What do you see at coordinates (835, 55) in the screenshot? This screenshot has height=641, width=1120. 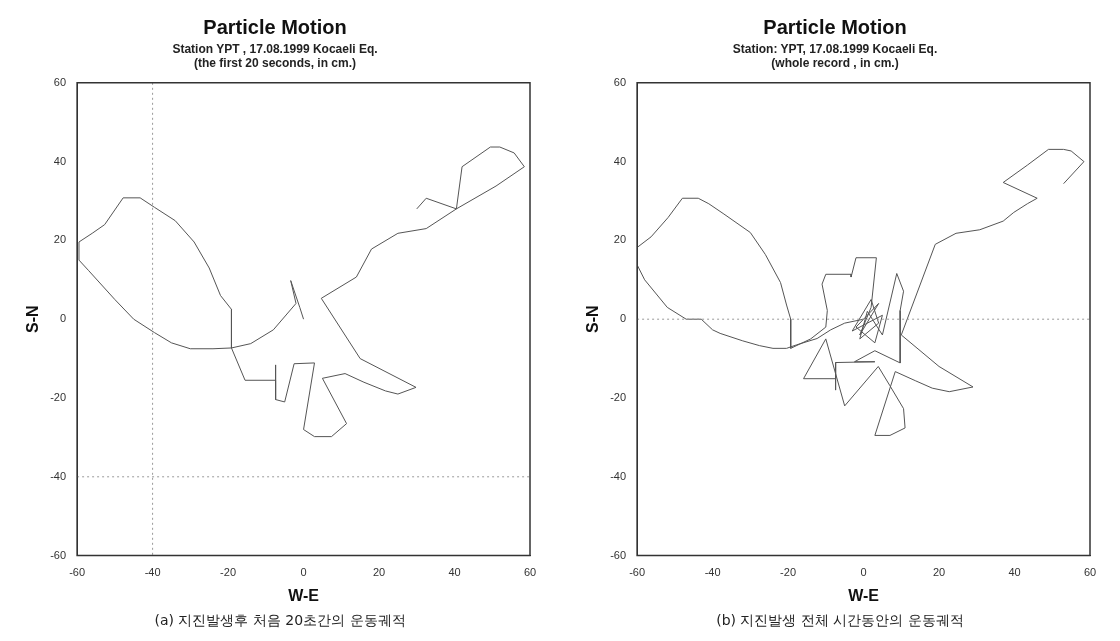 I see `chart-subtitle: Station: YPT, 17.08.1999 Kocaeli Eq. (whole record , in cm.)` at bounding box center [835, 55].